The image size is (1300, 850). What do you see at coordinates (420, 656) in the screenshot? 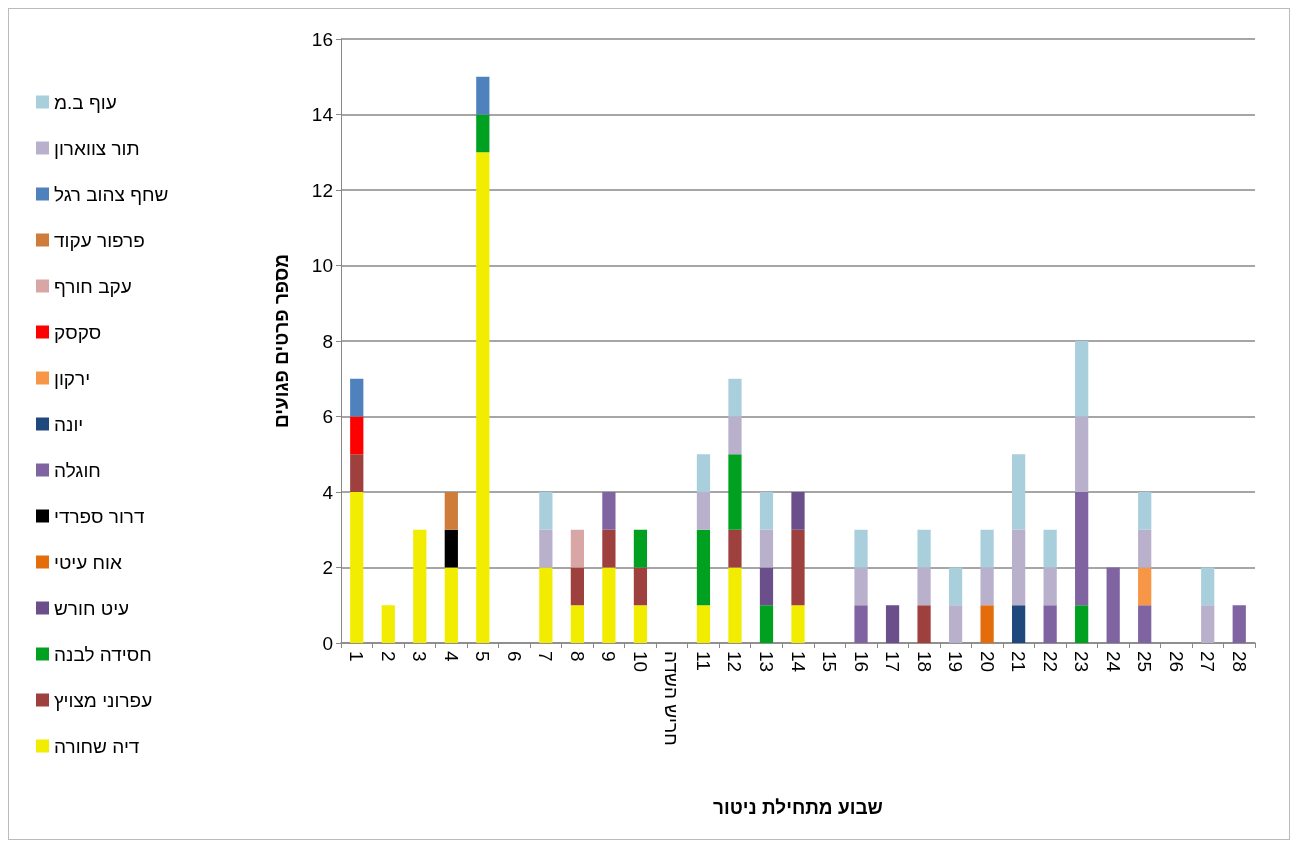
I see `x-tick-label: 3` at bounding box center [420, 656].